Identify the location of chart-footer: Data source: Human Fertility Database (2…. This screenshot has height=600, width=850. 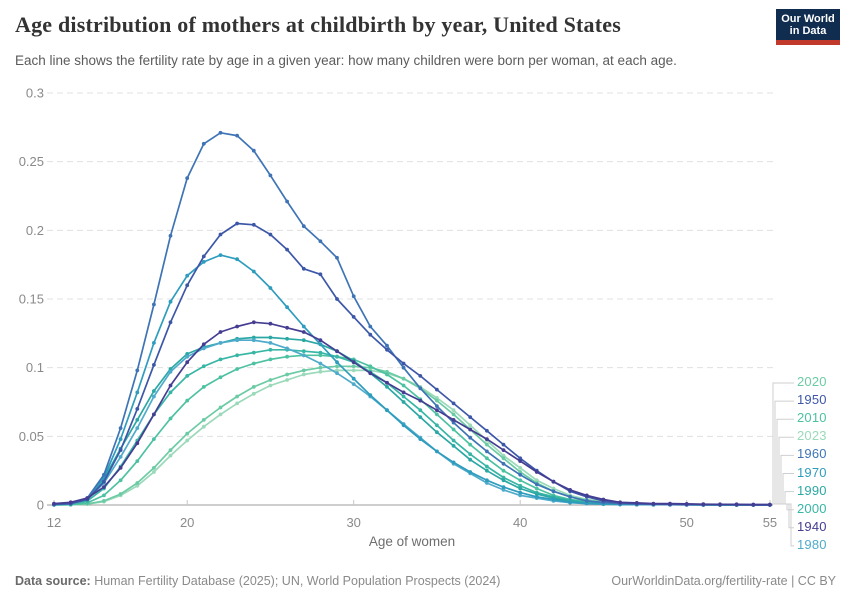
(425, 585).